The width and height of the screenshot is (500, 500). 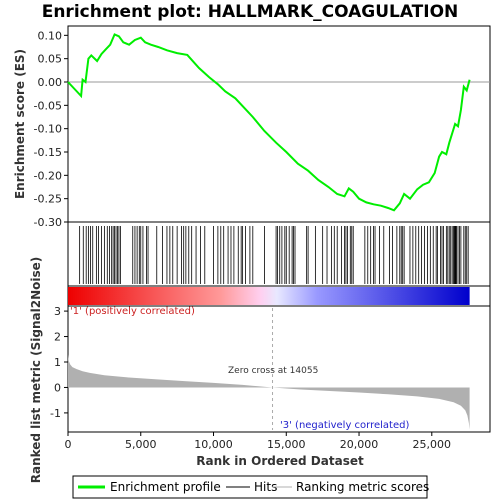 I want to click on metric-y-tick-label: 2, so click(x=57, y=337).